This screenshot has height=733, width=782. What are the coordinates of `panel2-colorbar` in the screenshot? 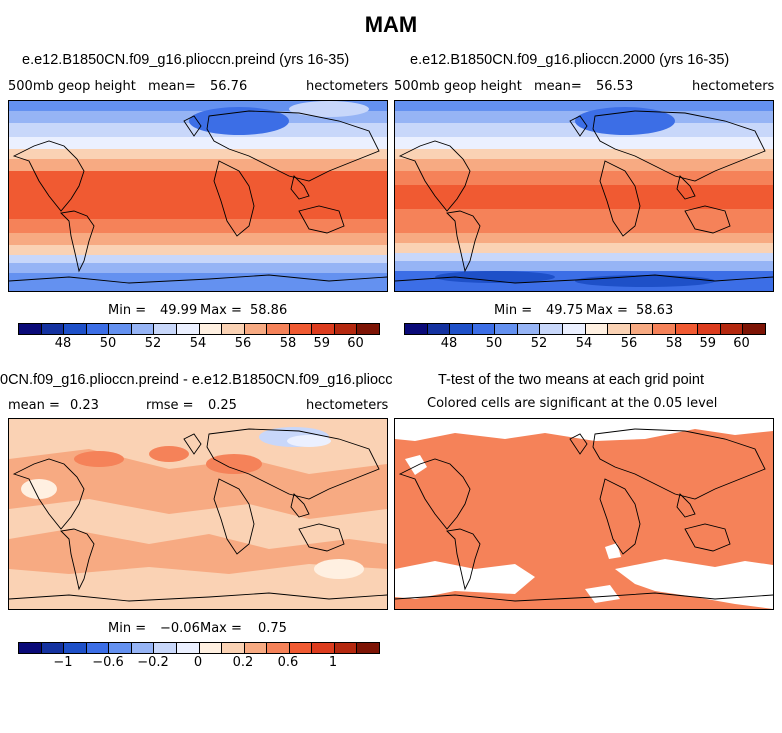 It's located at (585, 329).